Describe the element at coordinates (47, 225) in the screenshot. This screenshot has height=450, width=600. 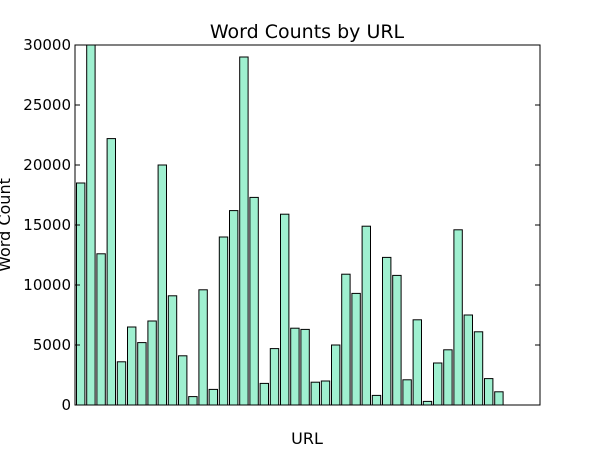
I see `y-tick-label: 15000` at that location.